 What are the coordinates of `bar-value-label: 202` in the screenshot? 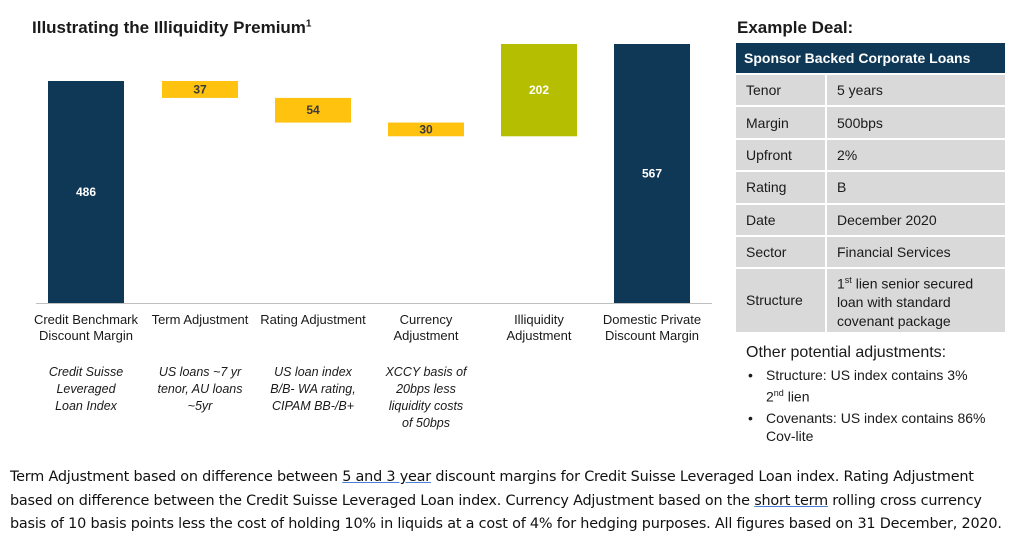 It's located at (539, 90).